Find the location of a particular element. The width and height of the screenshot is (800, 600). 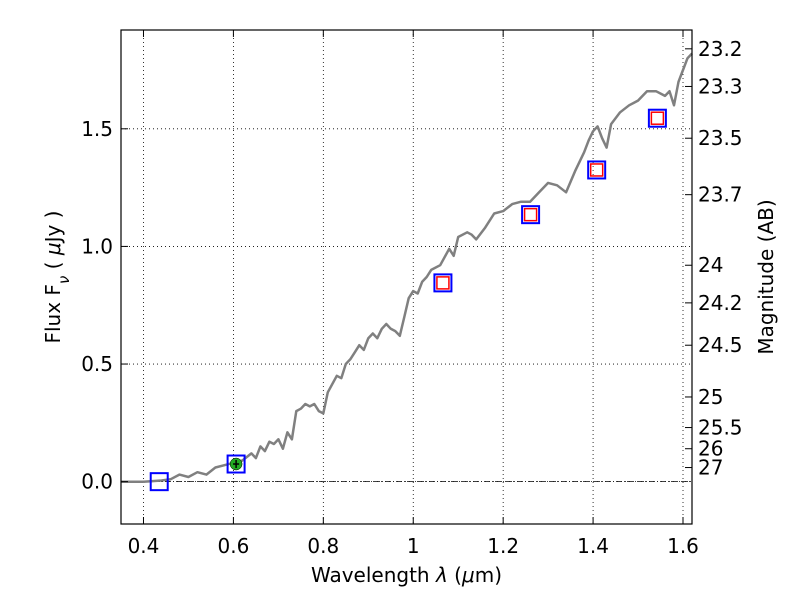

right-tick-label: 26 is located at coordinates (710, 449).